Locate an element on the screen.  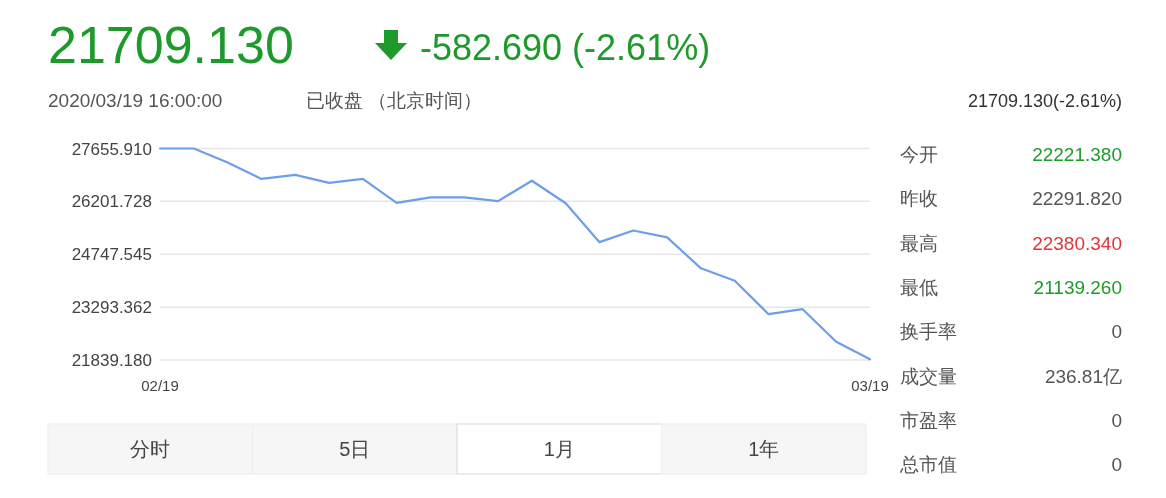
text: 分时 is located at coordinates (150, 449).